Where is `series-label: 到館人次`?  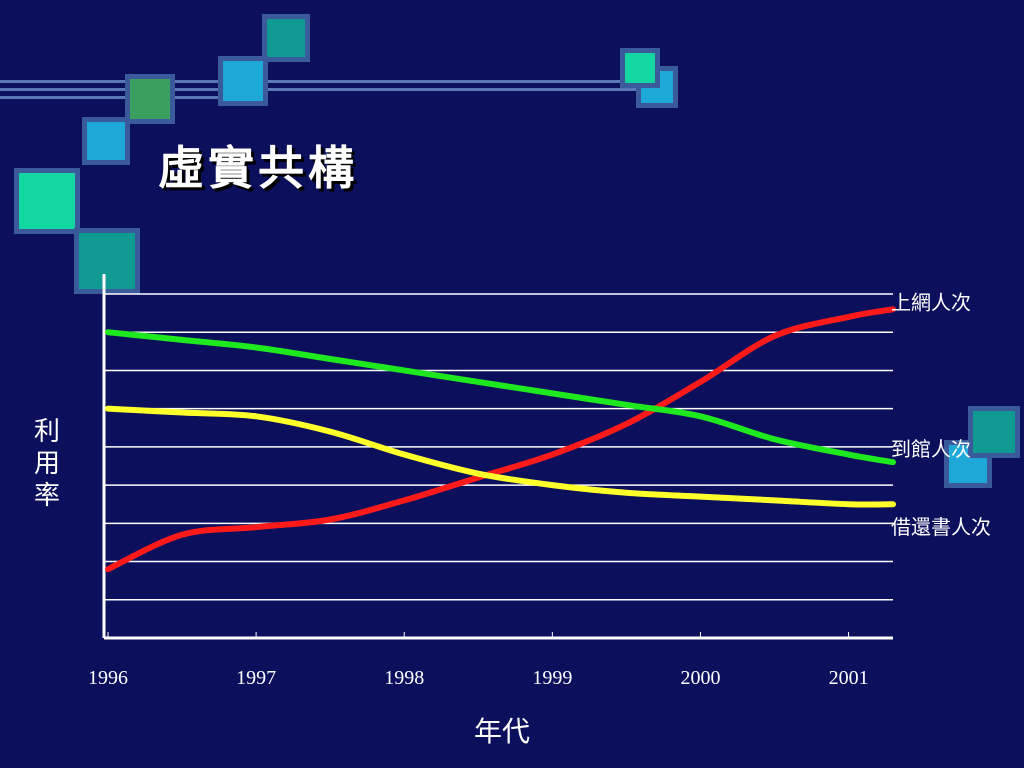
series-label: 到館人次 is located at coordinates (931, 449).